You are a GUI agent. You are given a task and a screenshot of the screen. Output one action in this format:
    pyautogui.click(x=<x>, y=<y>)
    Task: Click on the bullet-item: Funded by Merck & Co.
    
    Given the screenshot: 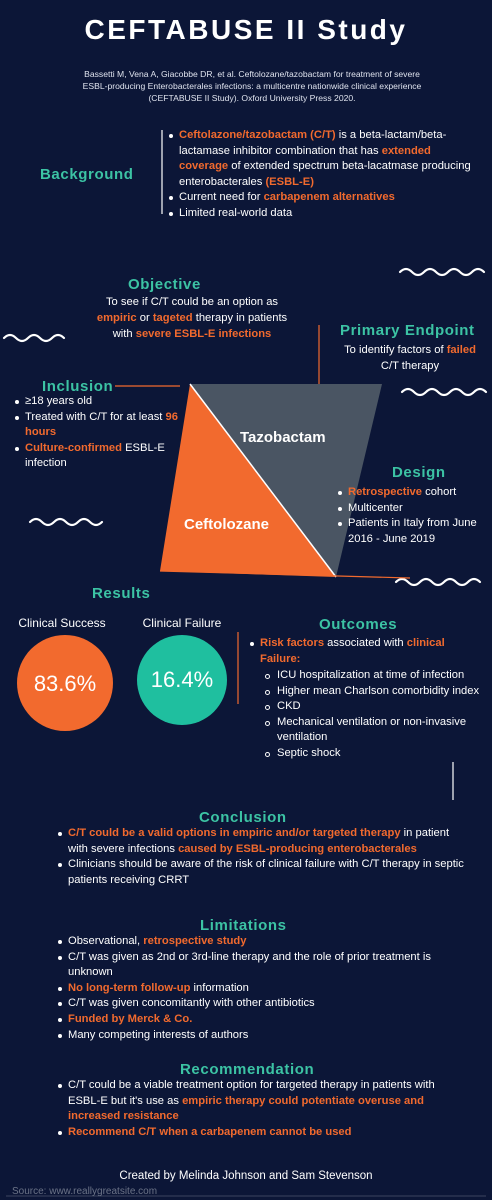 What is the action you would take?
    pyautogui.click(x=262, y=1020)
    